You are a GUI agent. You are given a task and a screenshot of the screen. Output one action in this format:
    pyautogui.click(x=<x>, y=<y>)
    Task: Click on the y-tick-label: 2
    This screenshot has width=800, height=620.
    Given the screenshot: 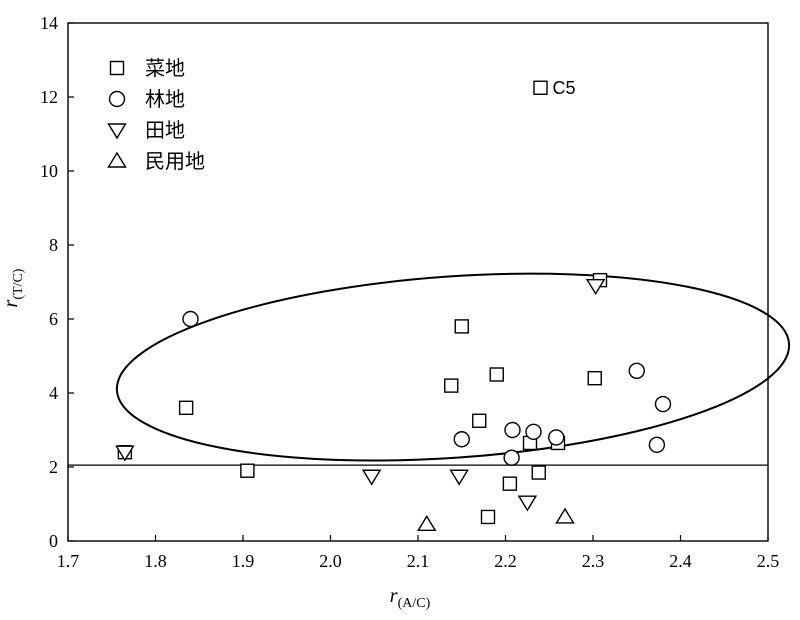 What is the action you would take?
    pyautogui.click(x=53, y=467)
    